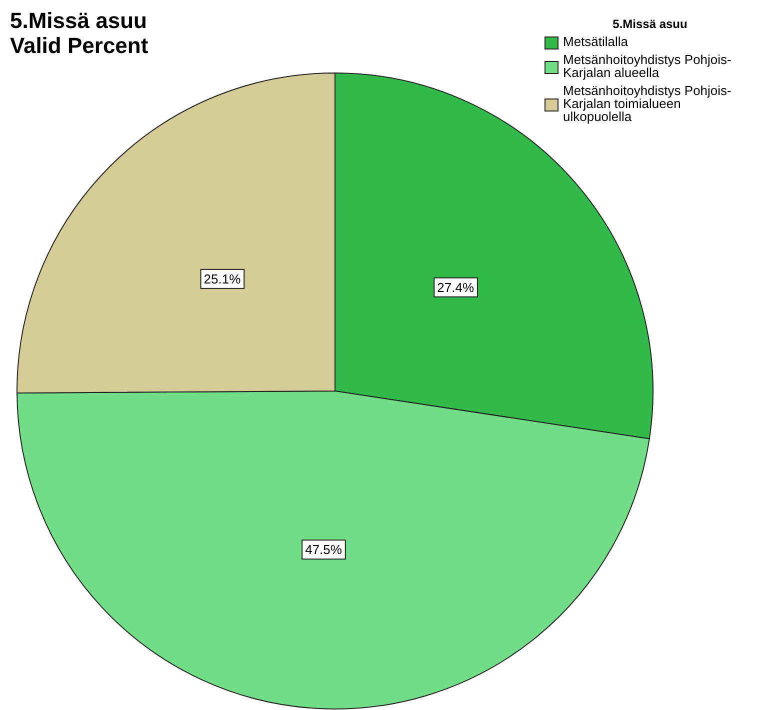 This screenshot has height=710, width=774. Describe the element at coordinates (78, 20) in the screenshot. I see `chart-title: 5.Missä asuu` at that location.